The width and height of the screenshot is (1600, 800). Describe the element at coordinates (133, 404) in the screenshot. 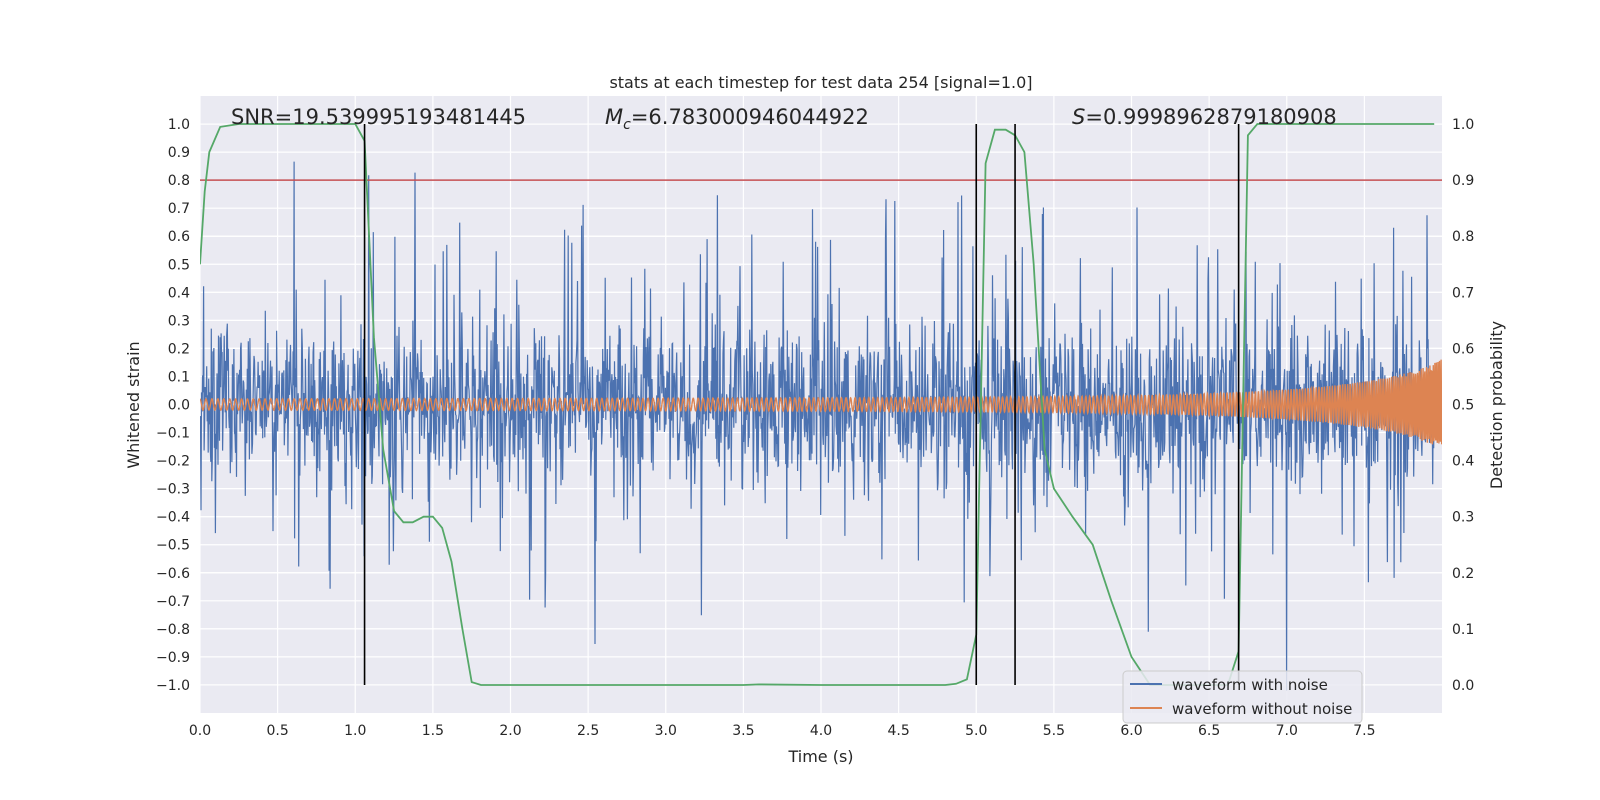

I see `y-axis-label-left: Whitened strain` at that location.